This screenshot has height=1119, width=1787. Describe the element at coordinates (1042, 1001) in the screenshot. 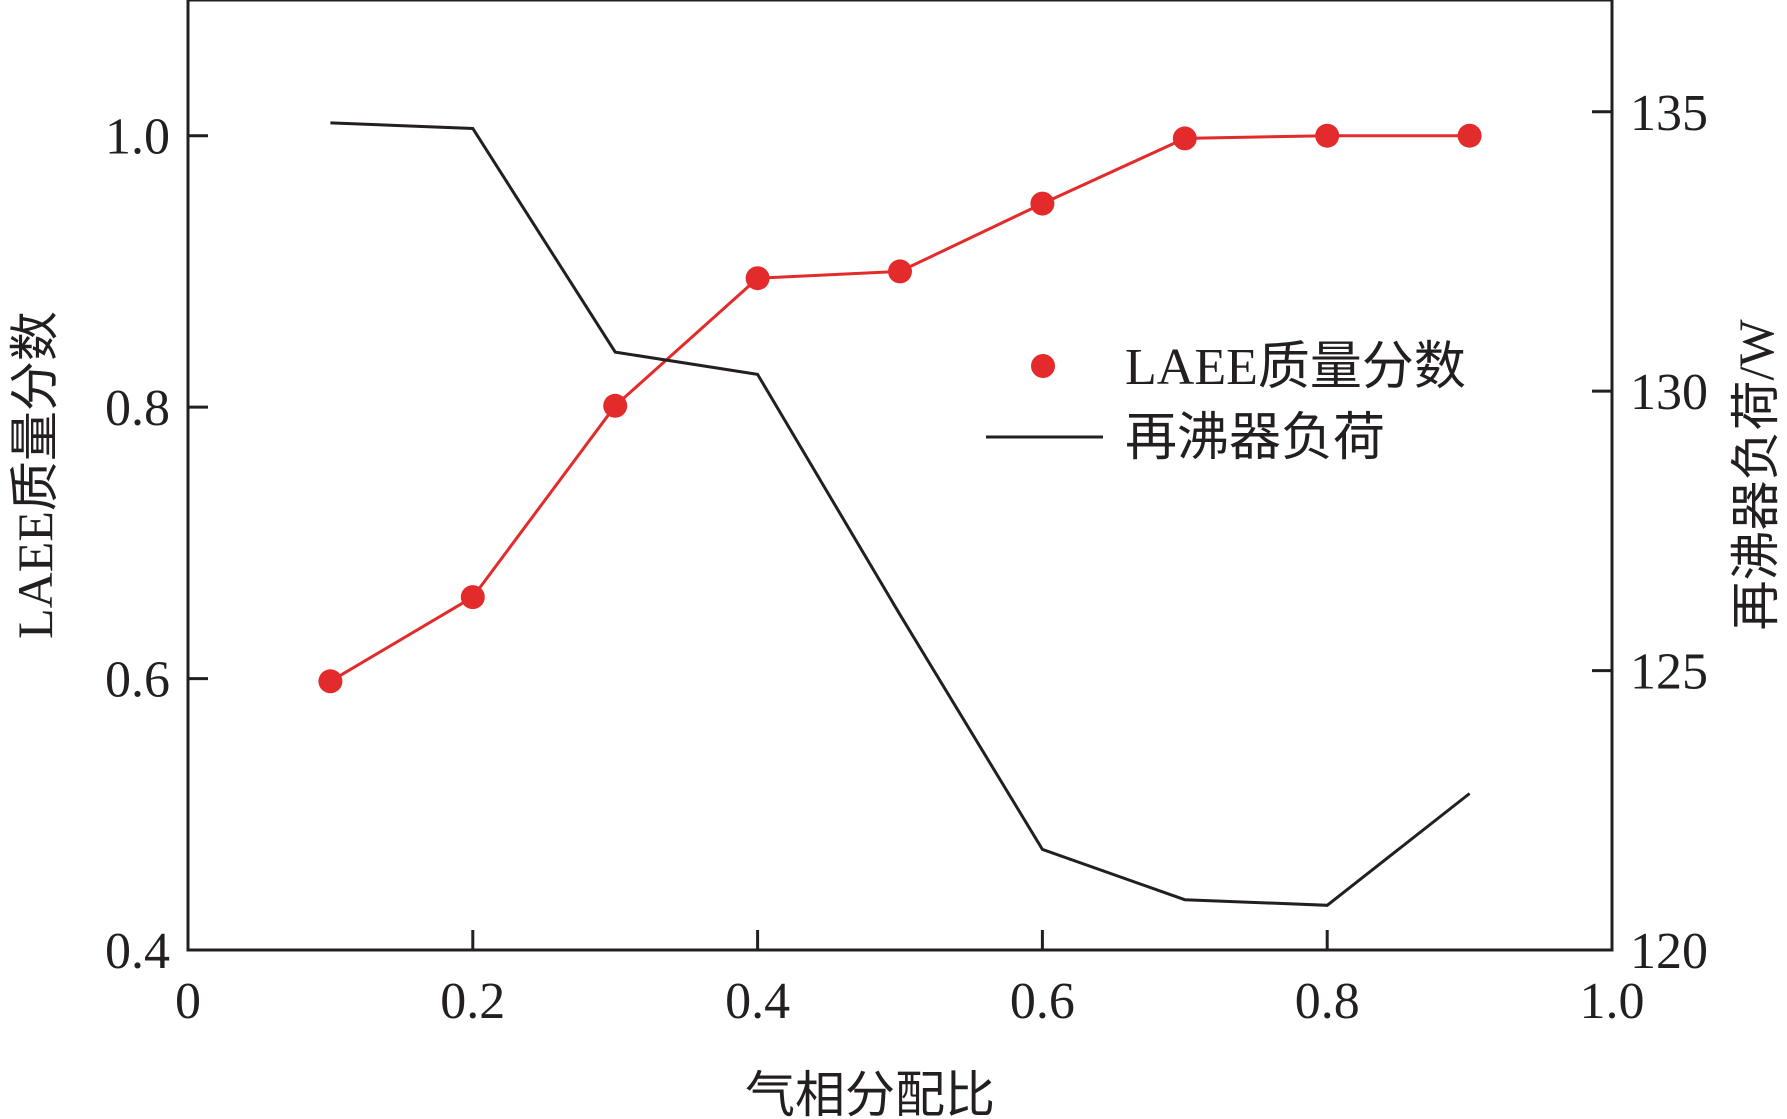

I see `x-tick-label-3: 0.6` at that location.